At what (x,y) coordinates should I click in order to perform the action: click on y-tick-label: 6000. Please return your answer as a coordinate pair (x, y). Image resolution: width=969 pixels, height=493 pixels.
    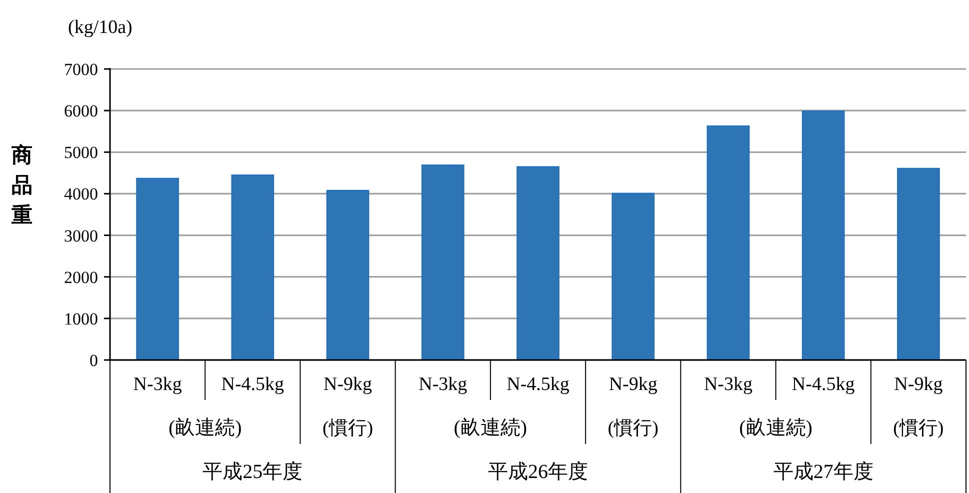
    Looking at the image, I should click on (81, 111).